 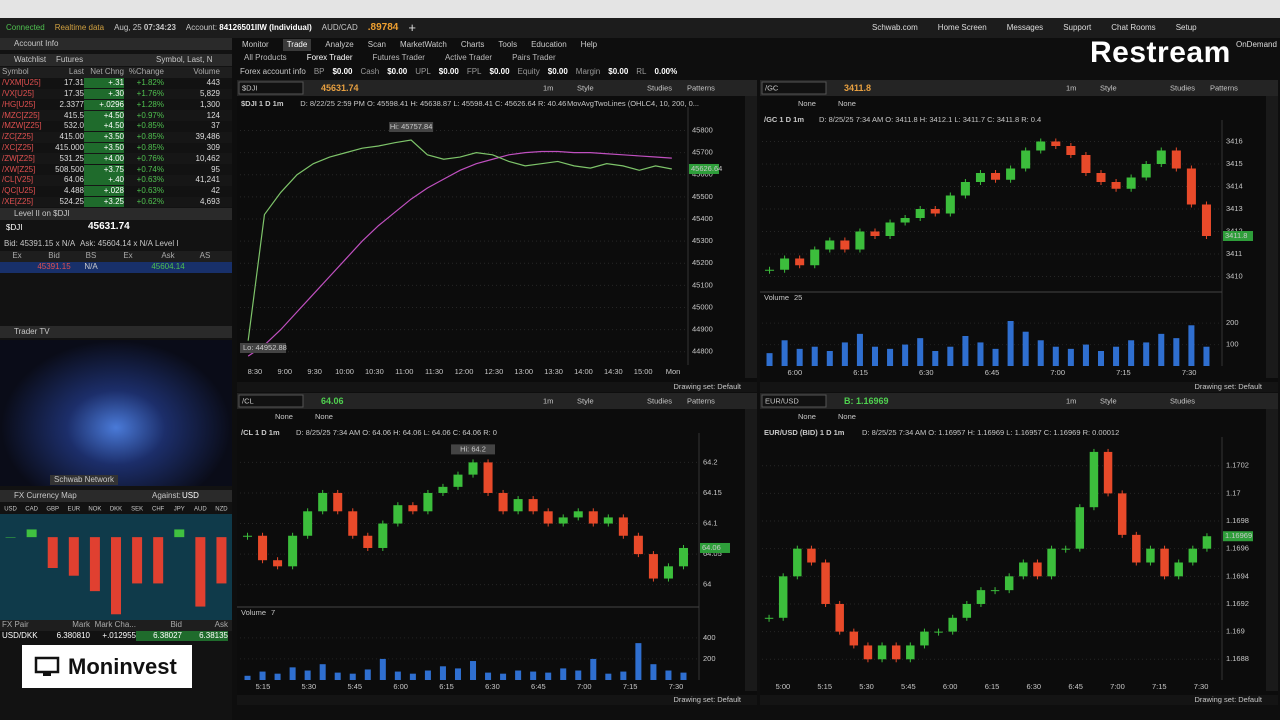 What do you see at coordinates (1237, 520) in the screenshot?
I see `y-tick-label: 1.1698` at bounding box center [1237, 520].